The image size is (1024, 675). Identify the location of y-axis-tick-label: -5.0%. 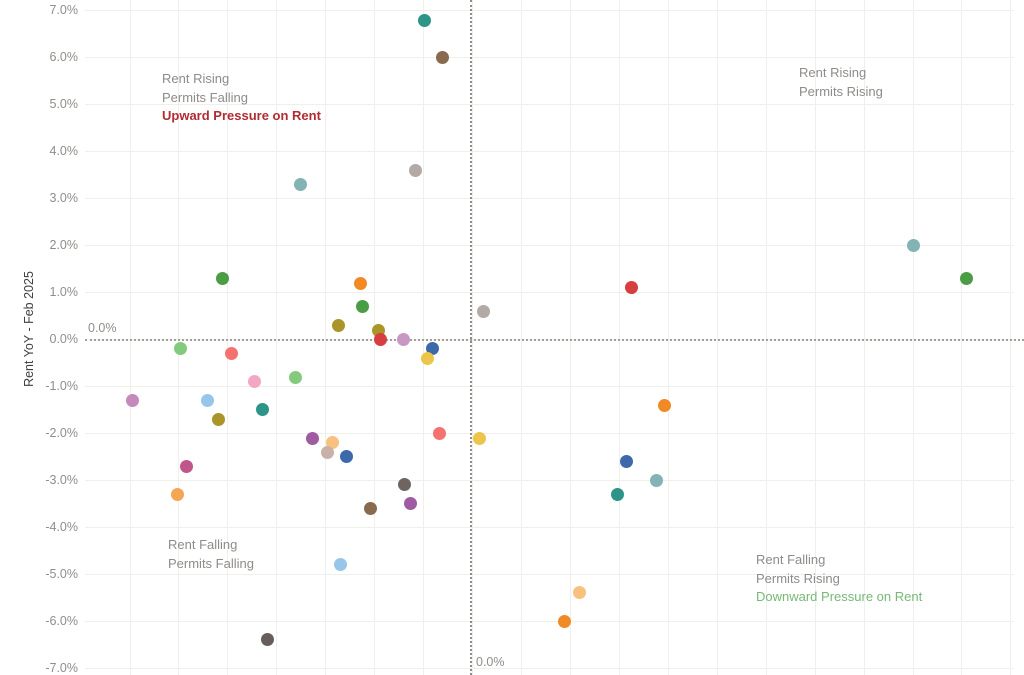
(61, 573).